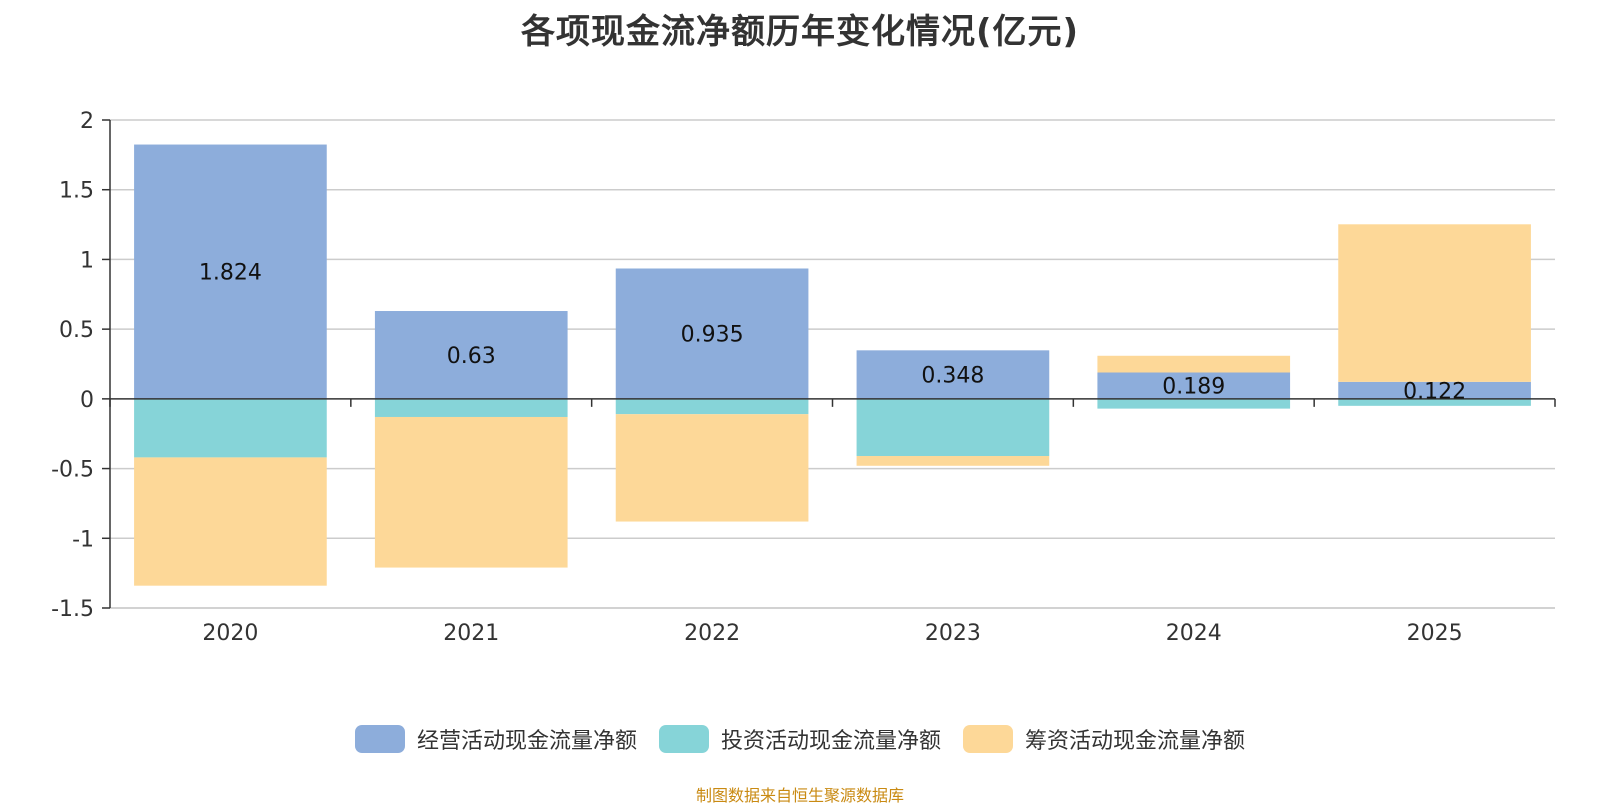 Image resolution: width=1600 pixels, height=806 pixels. What do you see at coordinates (1194, 633) in the screenshot?
I see `x-tick-label-2024: 2024` at bounding box center [1194, 633].